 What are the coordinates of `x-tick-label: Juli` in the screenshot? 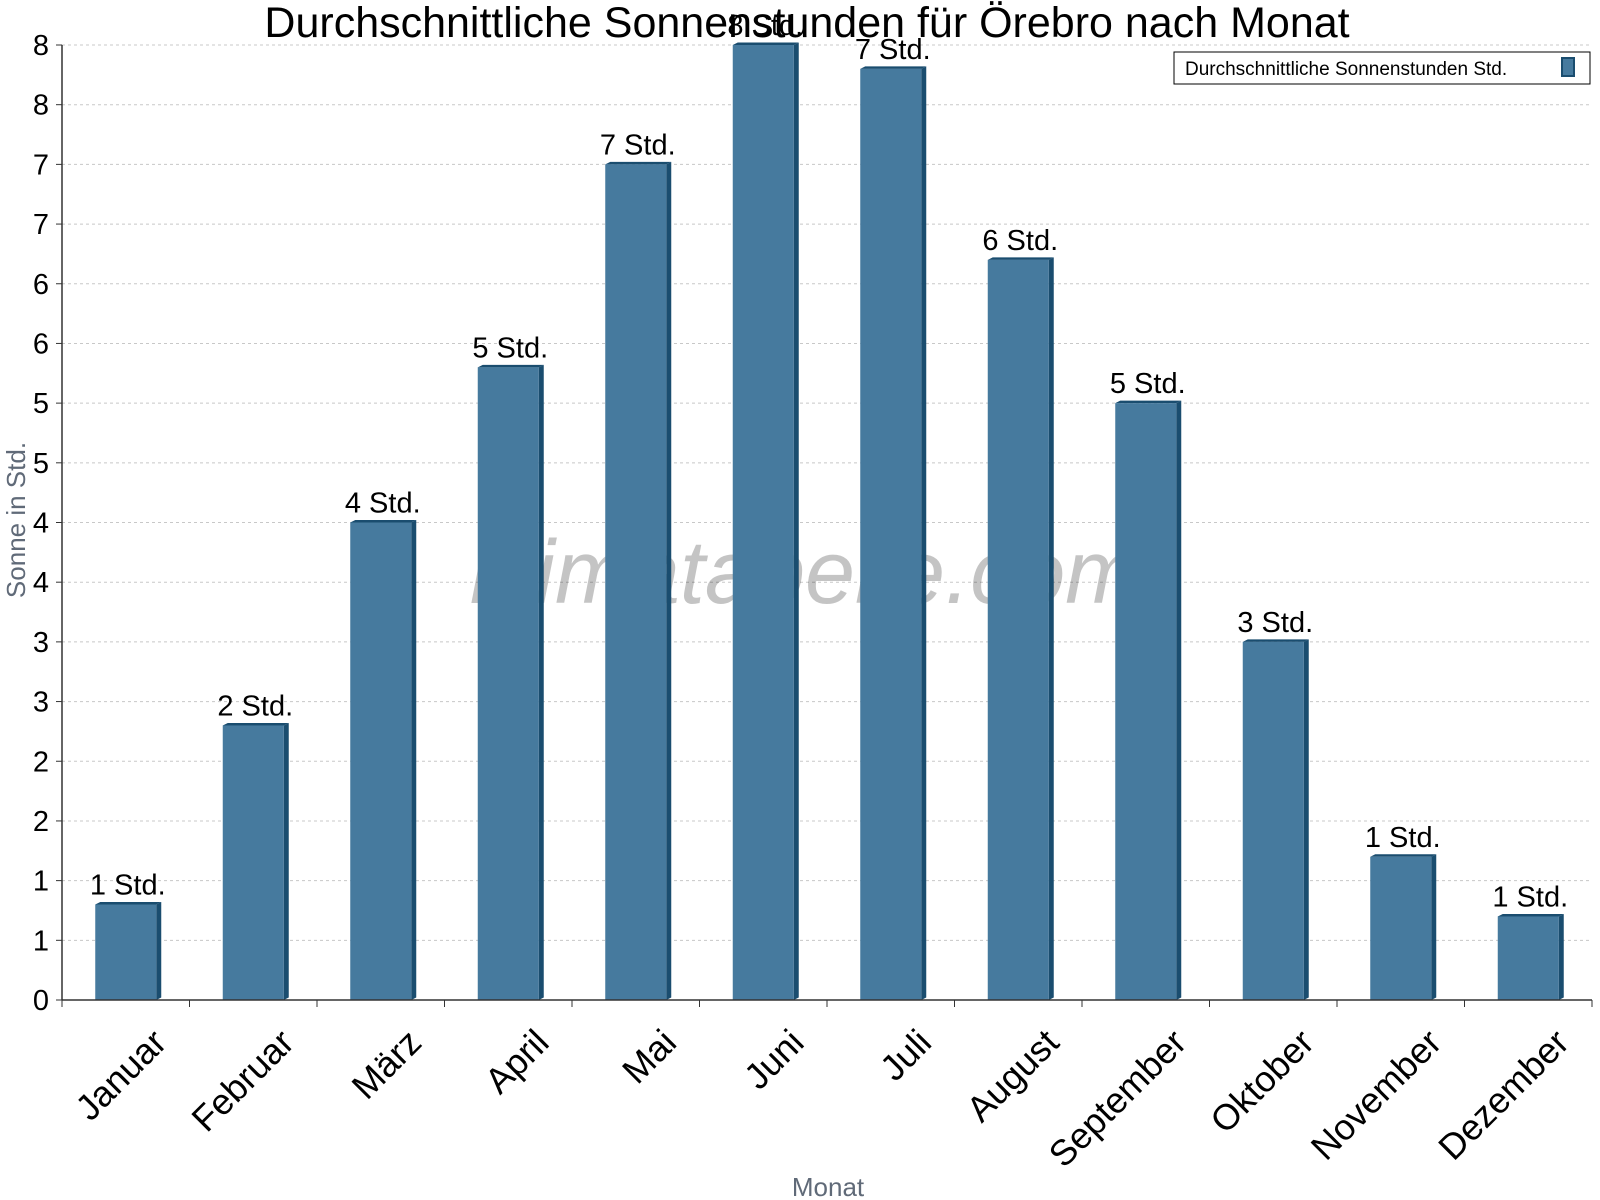 It's located at (905, 1054).